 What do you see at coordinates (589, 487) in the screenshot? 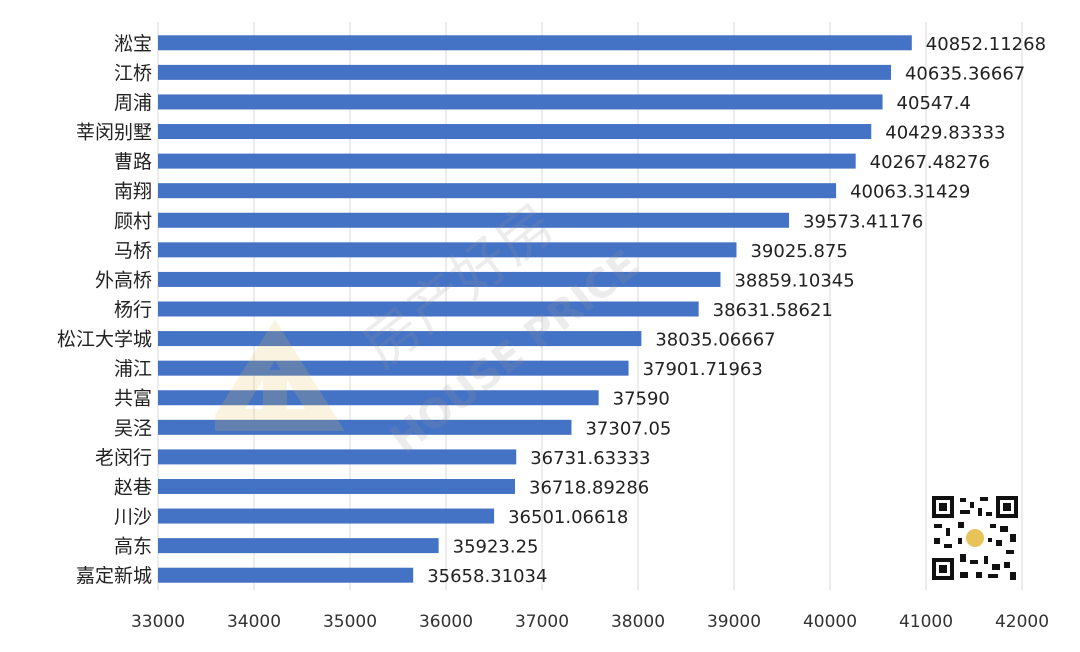
I see `value-label: 36718.89286` at bounding box center [589, 487].